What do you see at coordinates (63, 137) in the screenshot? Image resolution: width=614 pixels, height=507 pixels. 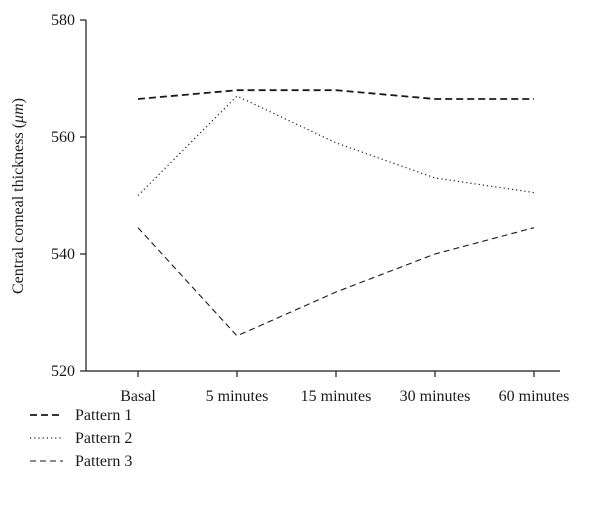 I see `y-tick-label: 560` at bounding box center [63, 137].